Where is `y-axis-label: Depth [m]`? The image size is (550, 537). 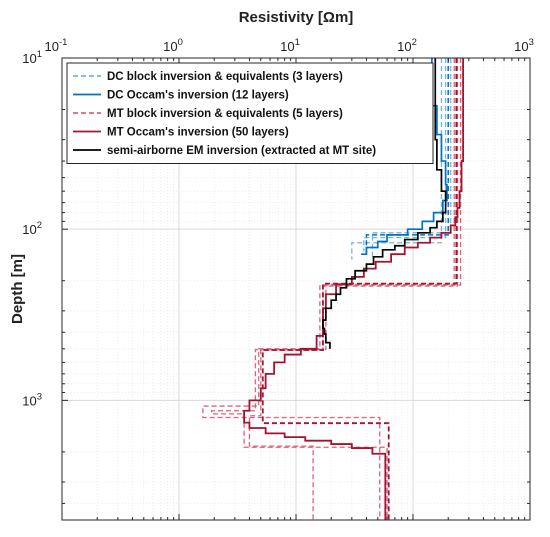 y-axis-label: Depth [m] is located at coordinates (17, 289).